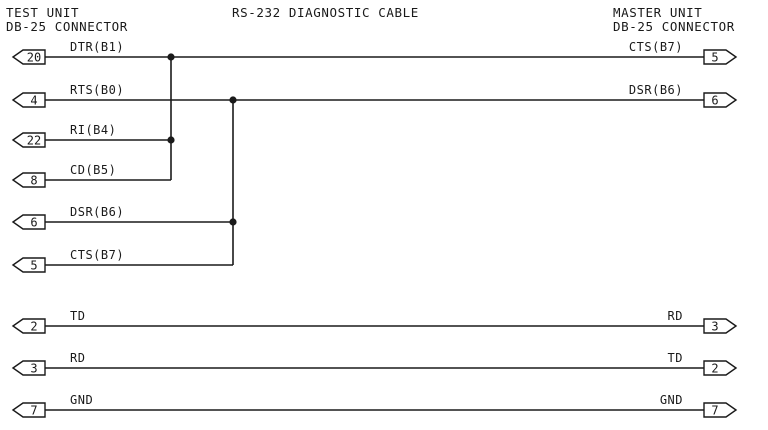 This screenshot has width=768, height=430. I want to click on junction-ri, so click(171, 140).